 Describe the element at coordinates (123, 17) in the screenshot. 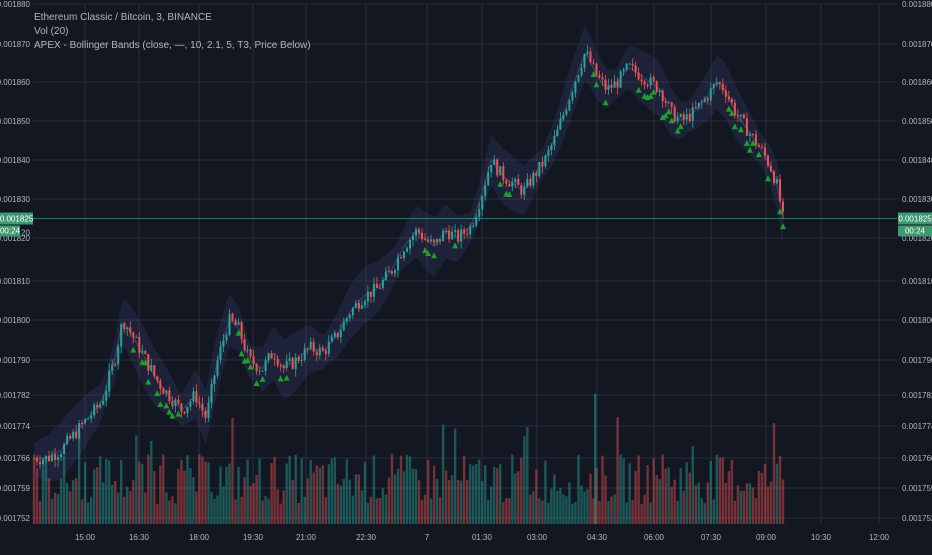

I see `legend-symbol: Ethereum Classic / Bitcoin, 3, BINANCE` at that location.